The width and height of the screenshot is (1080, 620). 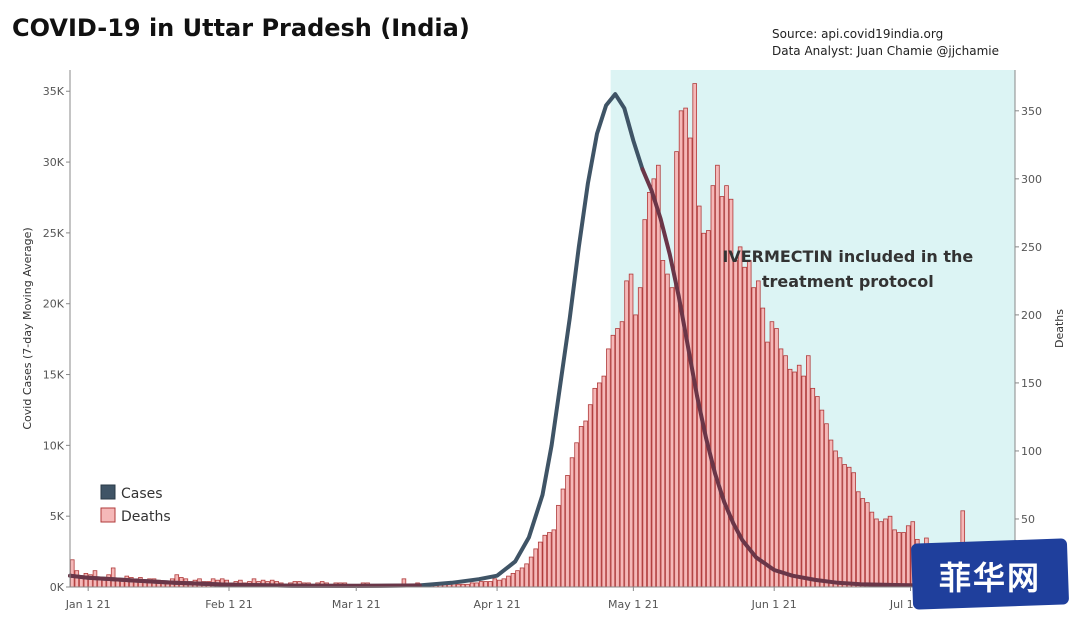 What do you see at coordinates (774, 604) in the screenshot?
I see `x-tick-label: Jun 1 21` at bounding box center [774, 604].